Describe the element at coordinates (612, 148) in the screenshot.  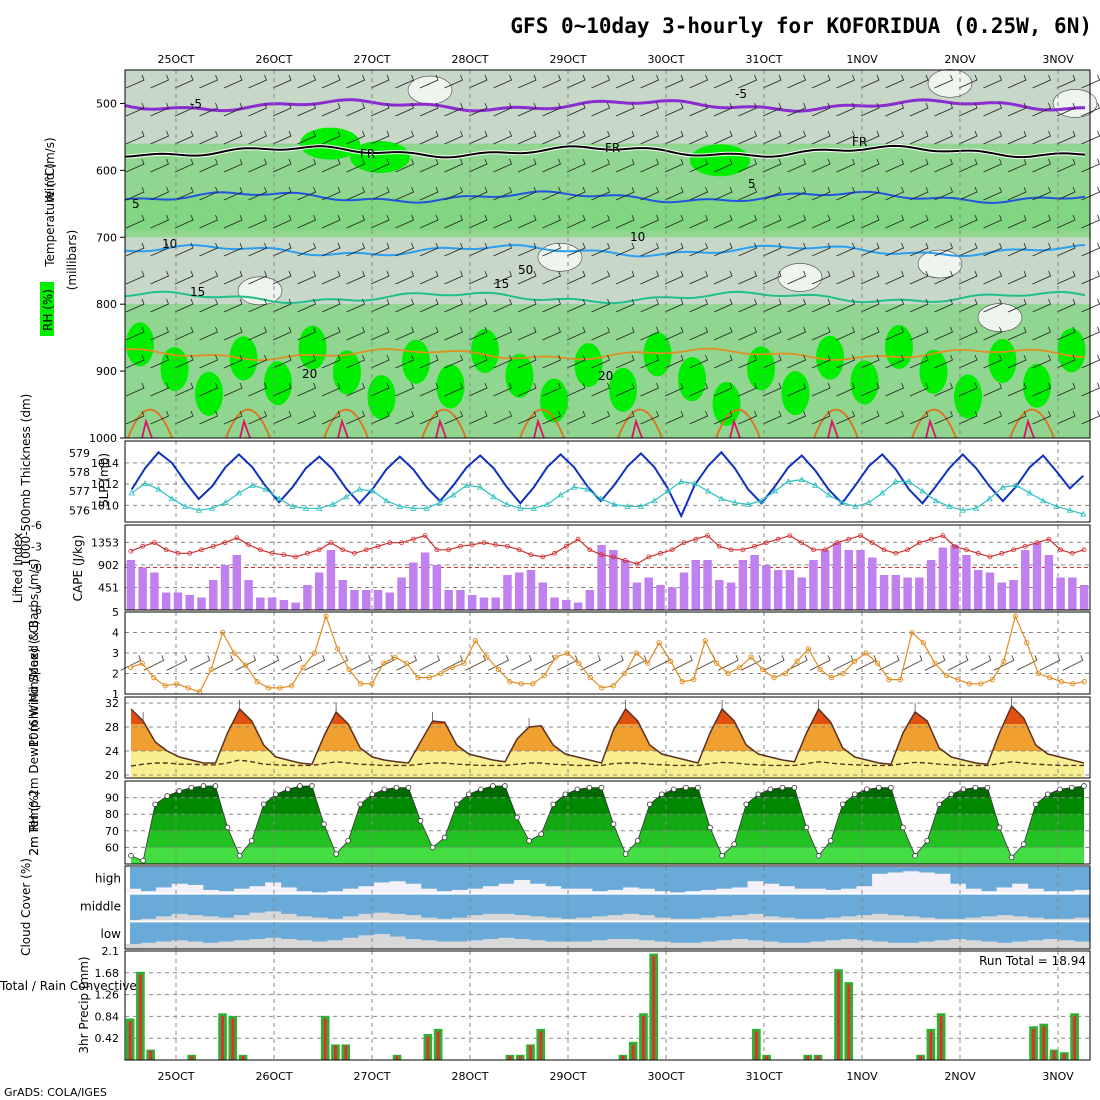
I see `contour-label: FR` at that location.